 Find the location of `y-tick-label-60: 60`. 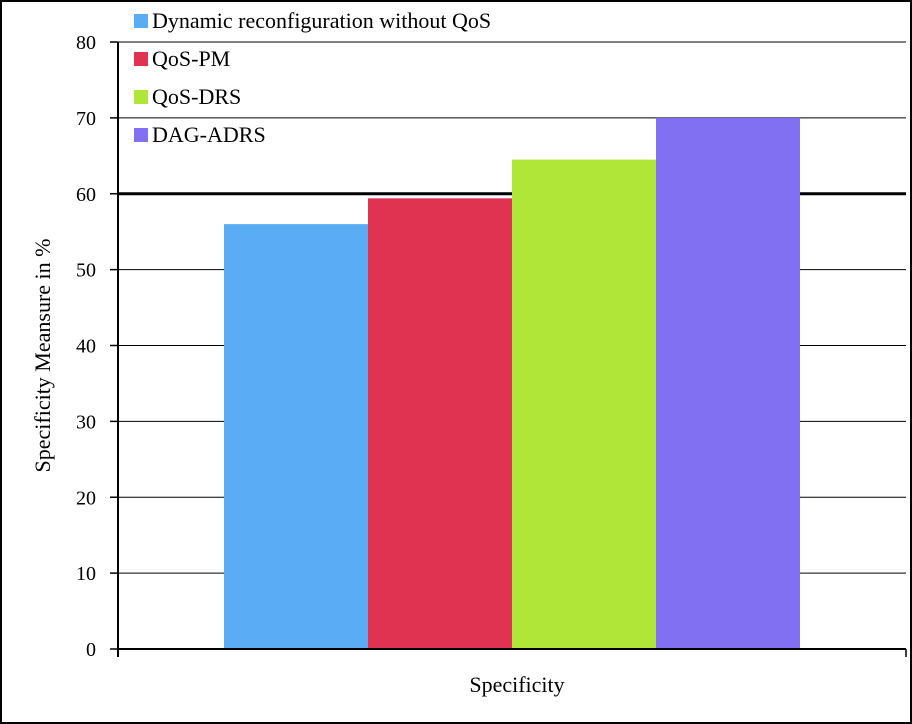

y-tick-label-60: 60 is located at coordinates (86, 195).